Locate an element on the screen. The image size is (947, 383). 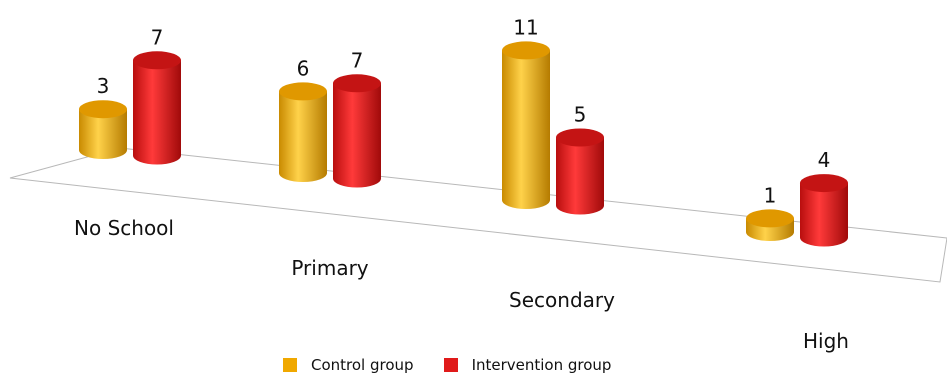
category-label-no-school: No School is located at coordinates (124, 228).